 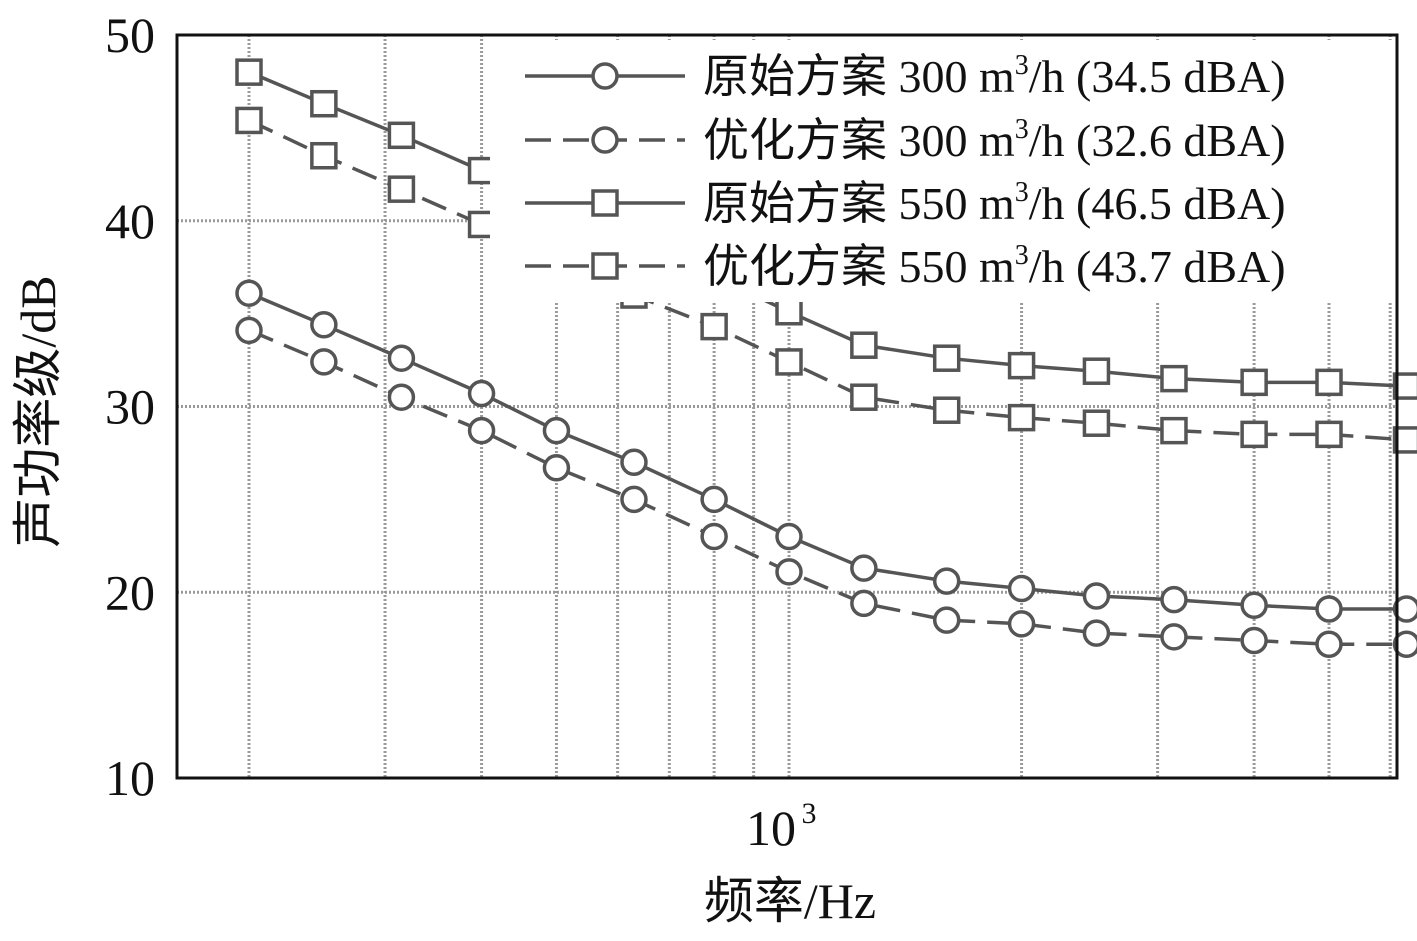 I want to click on legend-item-3: 原始方案 550 m3/h (46.5 dBA), so click(x=905, y=203).